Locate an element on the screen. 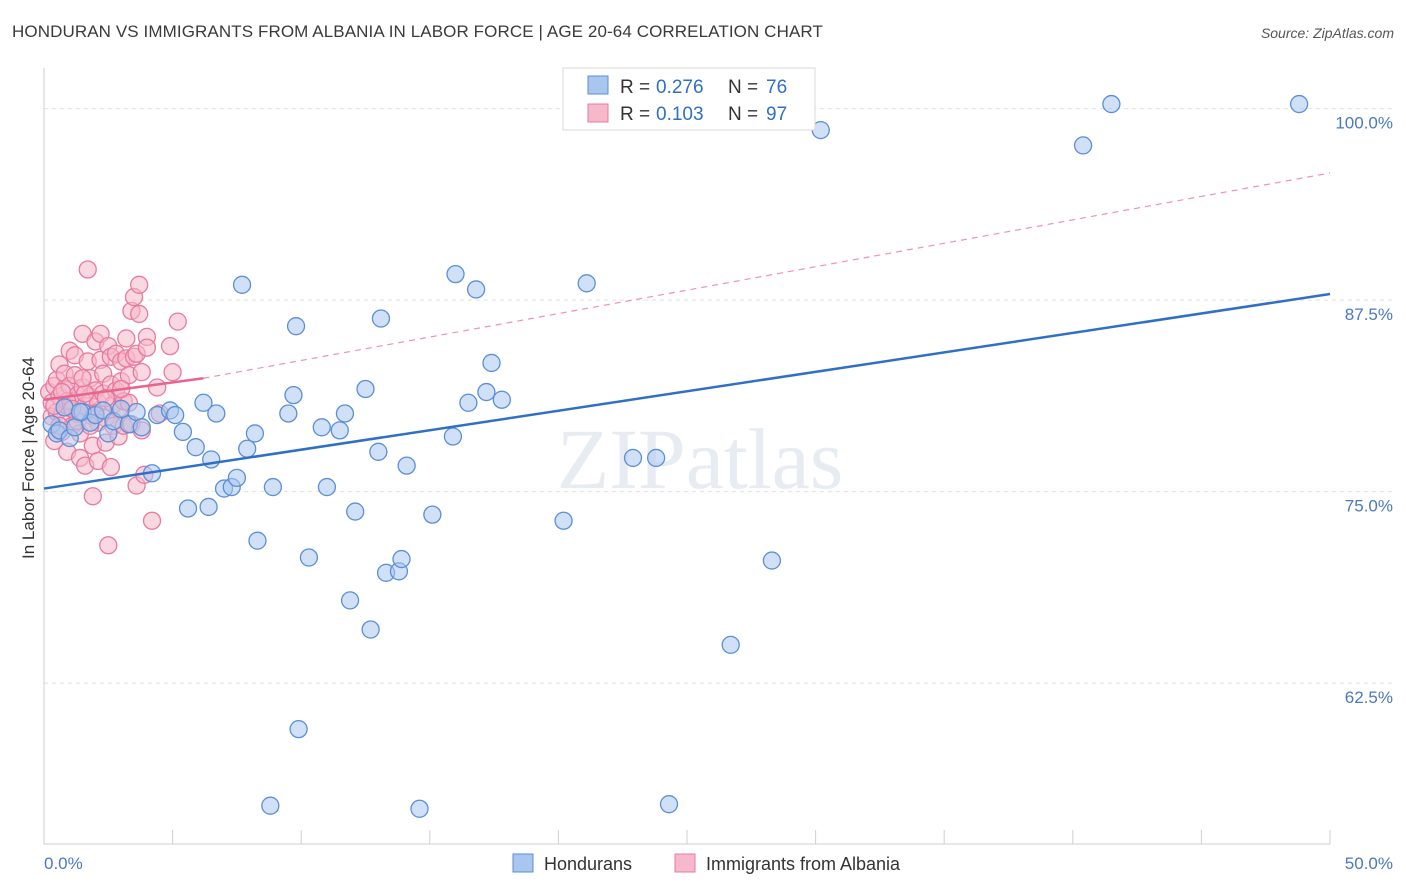  y-tick-labels: 62.5% 75.0% 87.5% 100.0% is located at coordinates (1364, 411).